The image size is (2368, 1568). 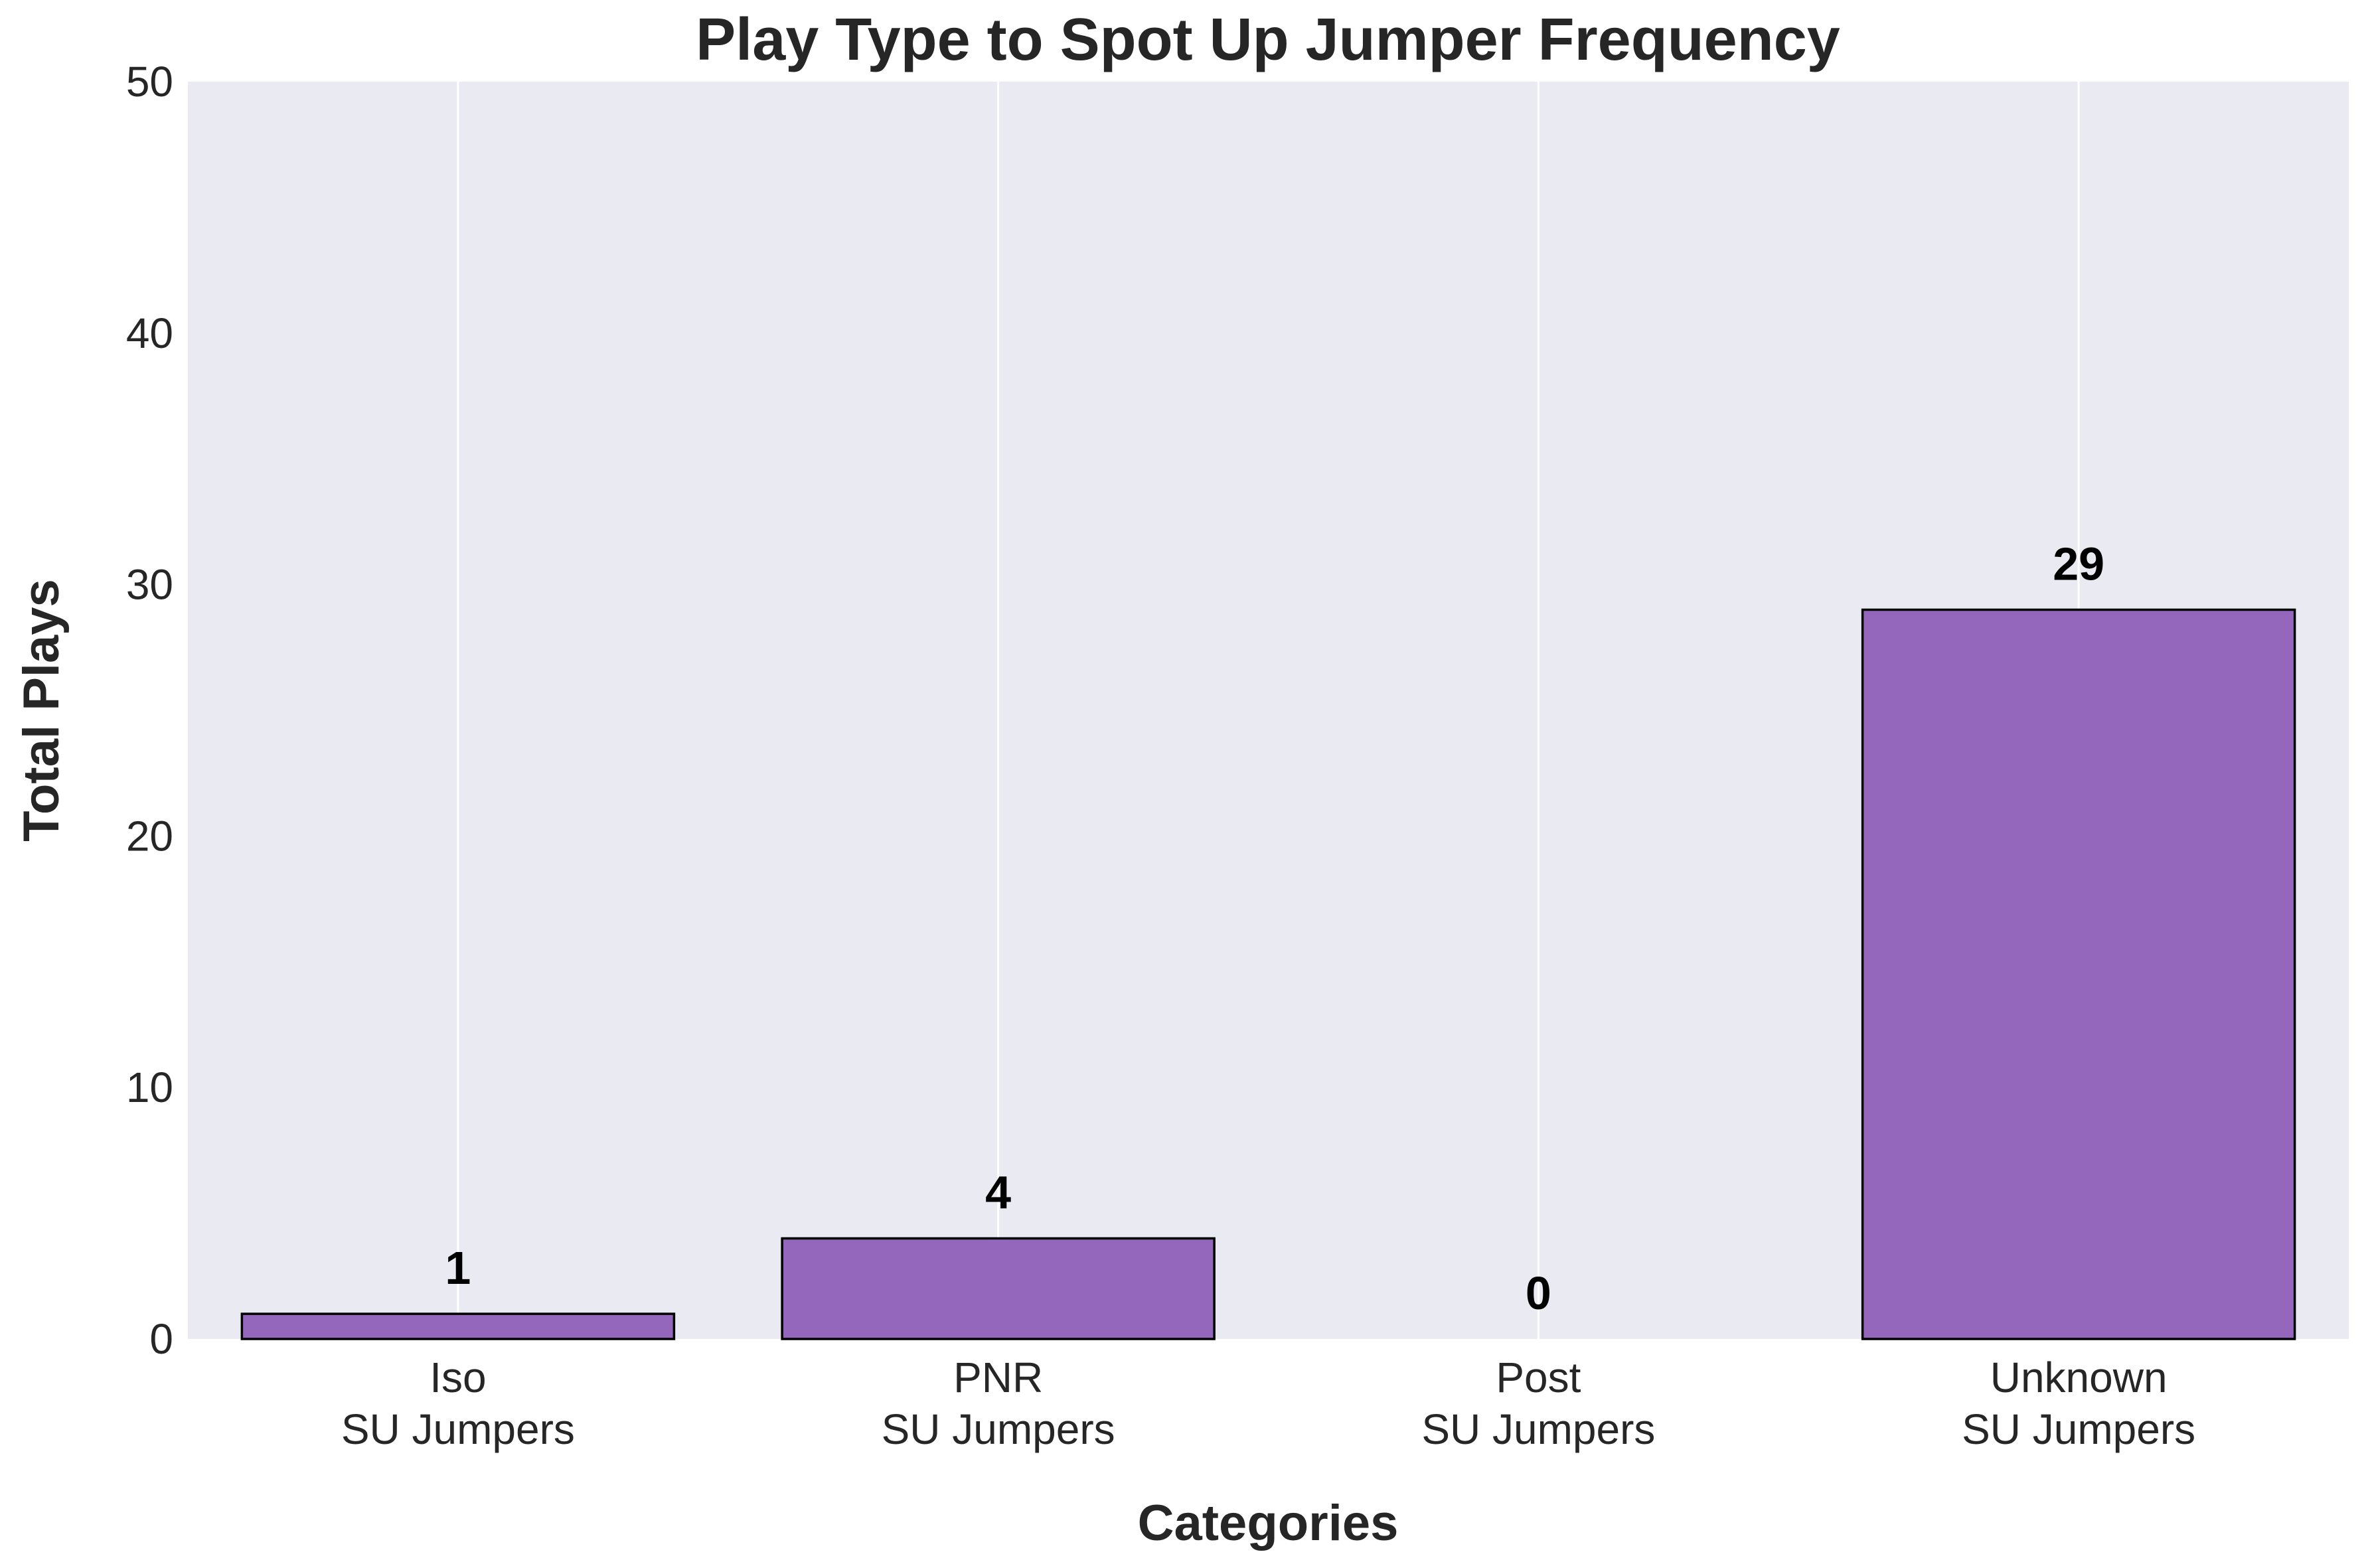 What do you see at coordinates (1268, 1523) in the screenshot?
I see `x-axis-label: Categories` at bounding box center [1268, 1523].